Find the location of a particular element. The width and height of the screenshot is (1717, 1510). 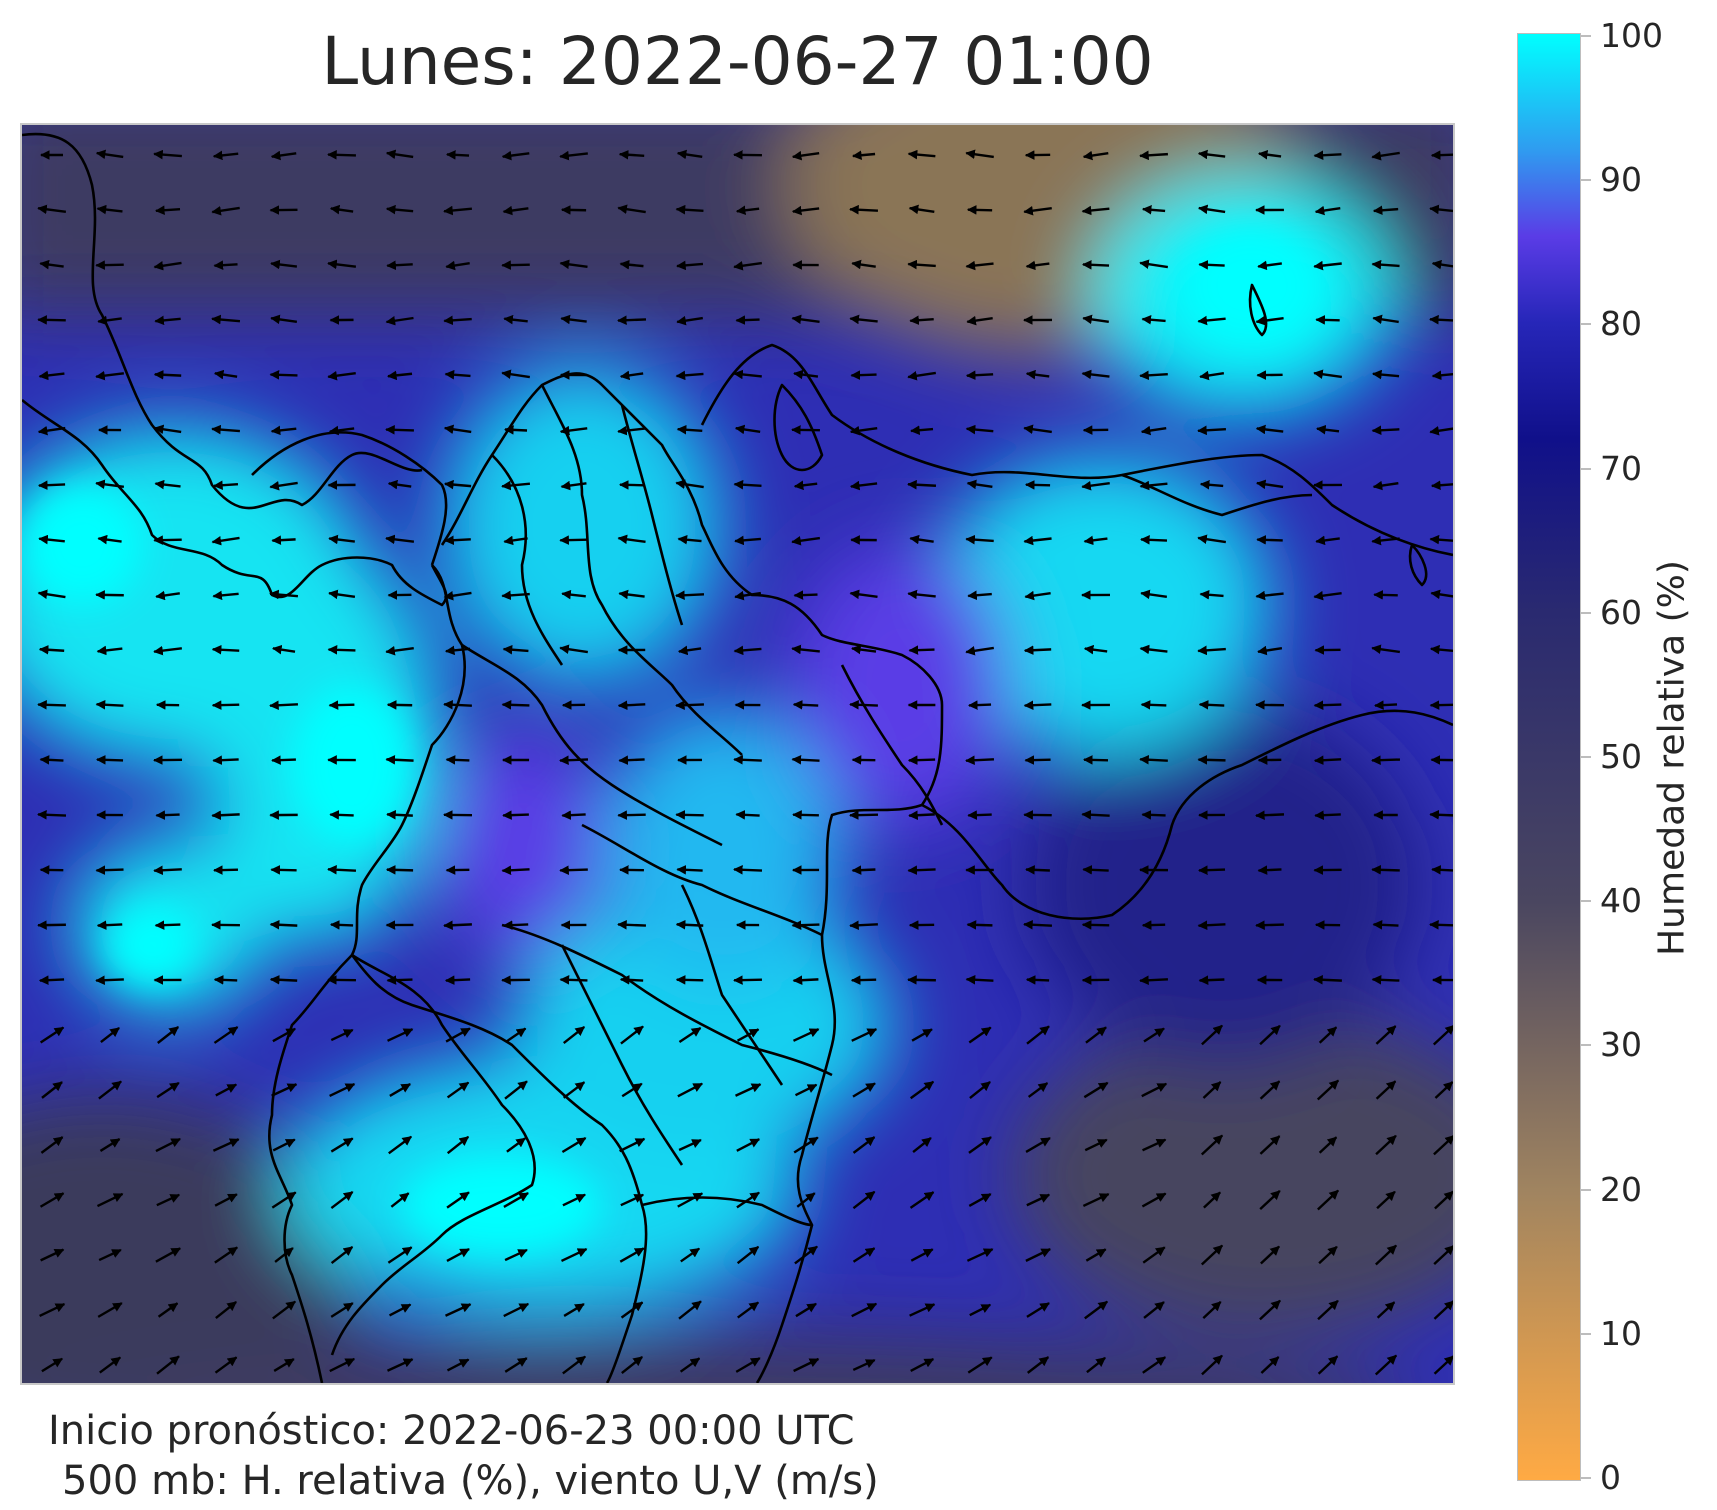

colorbar-tick-label: 40 is located at coordinates (1621, 901).